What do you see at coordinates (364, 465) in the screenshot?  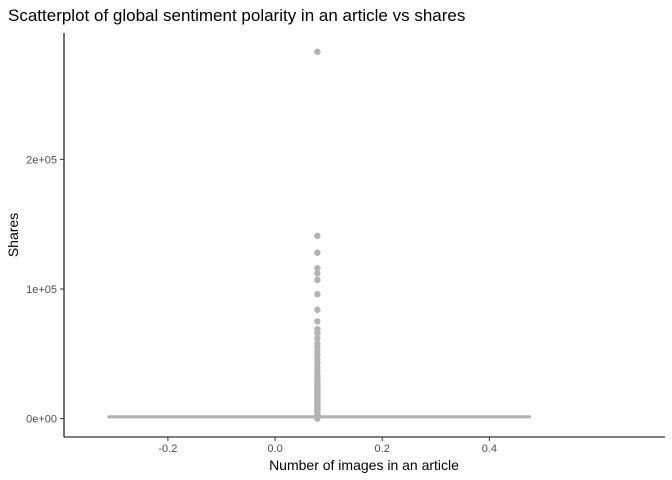 I see `x-axis-label: Number of images in an article` at bounding box center [364, 465].